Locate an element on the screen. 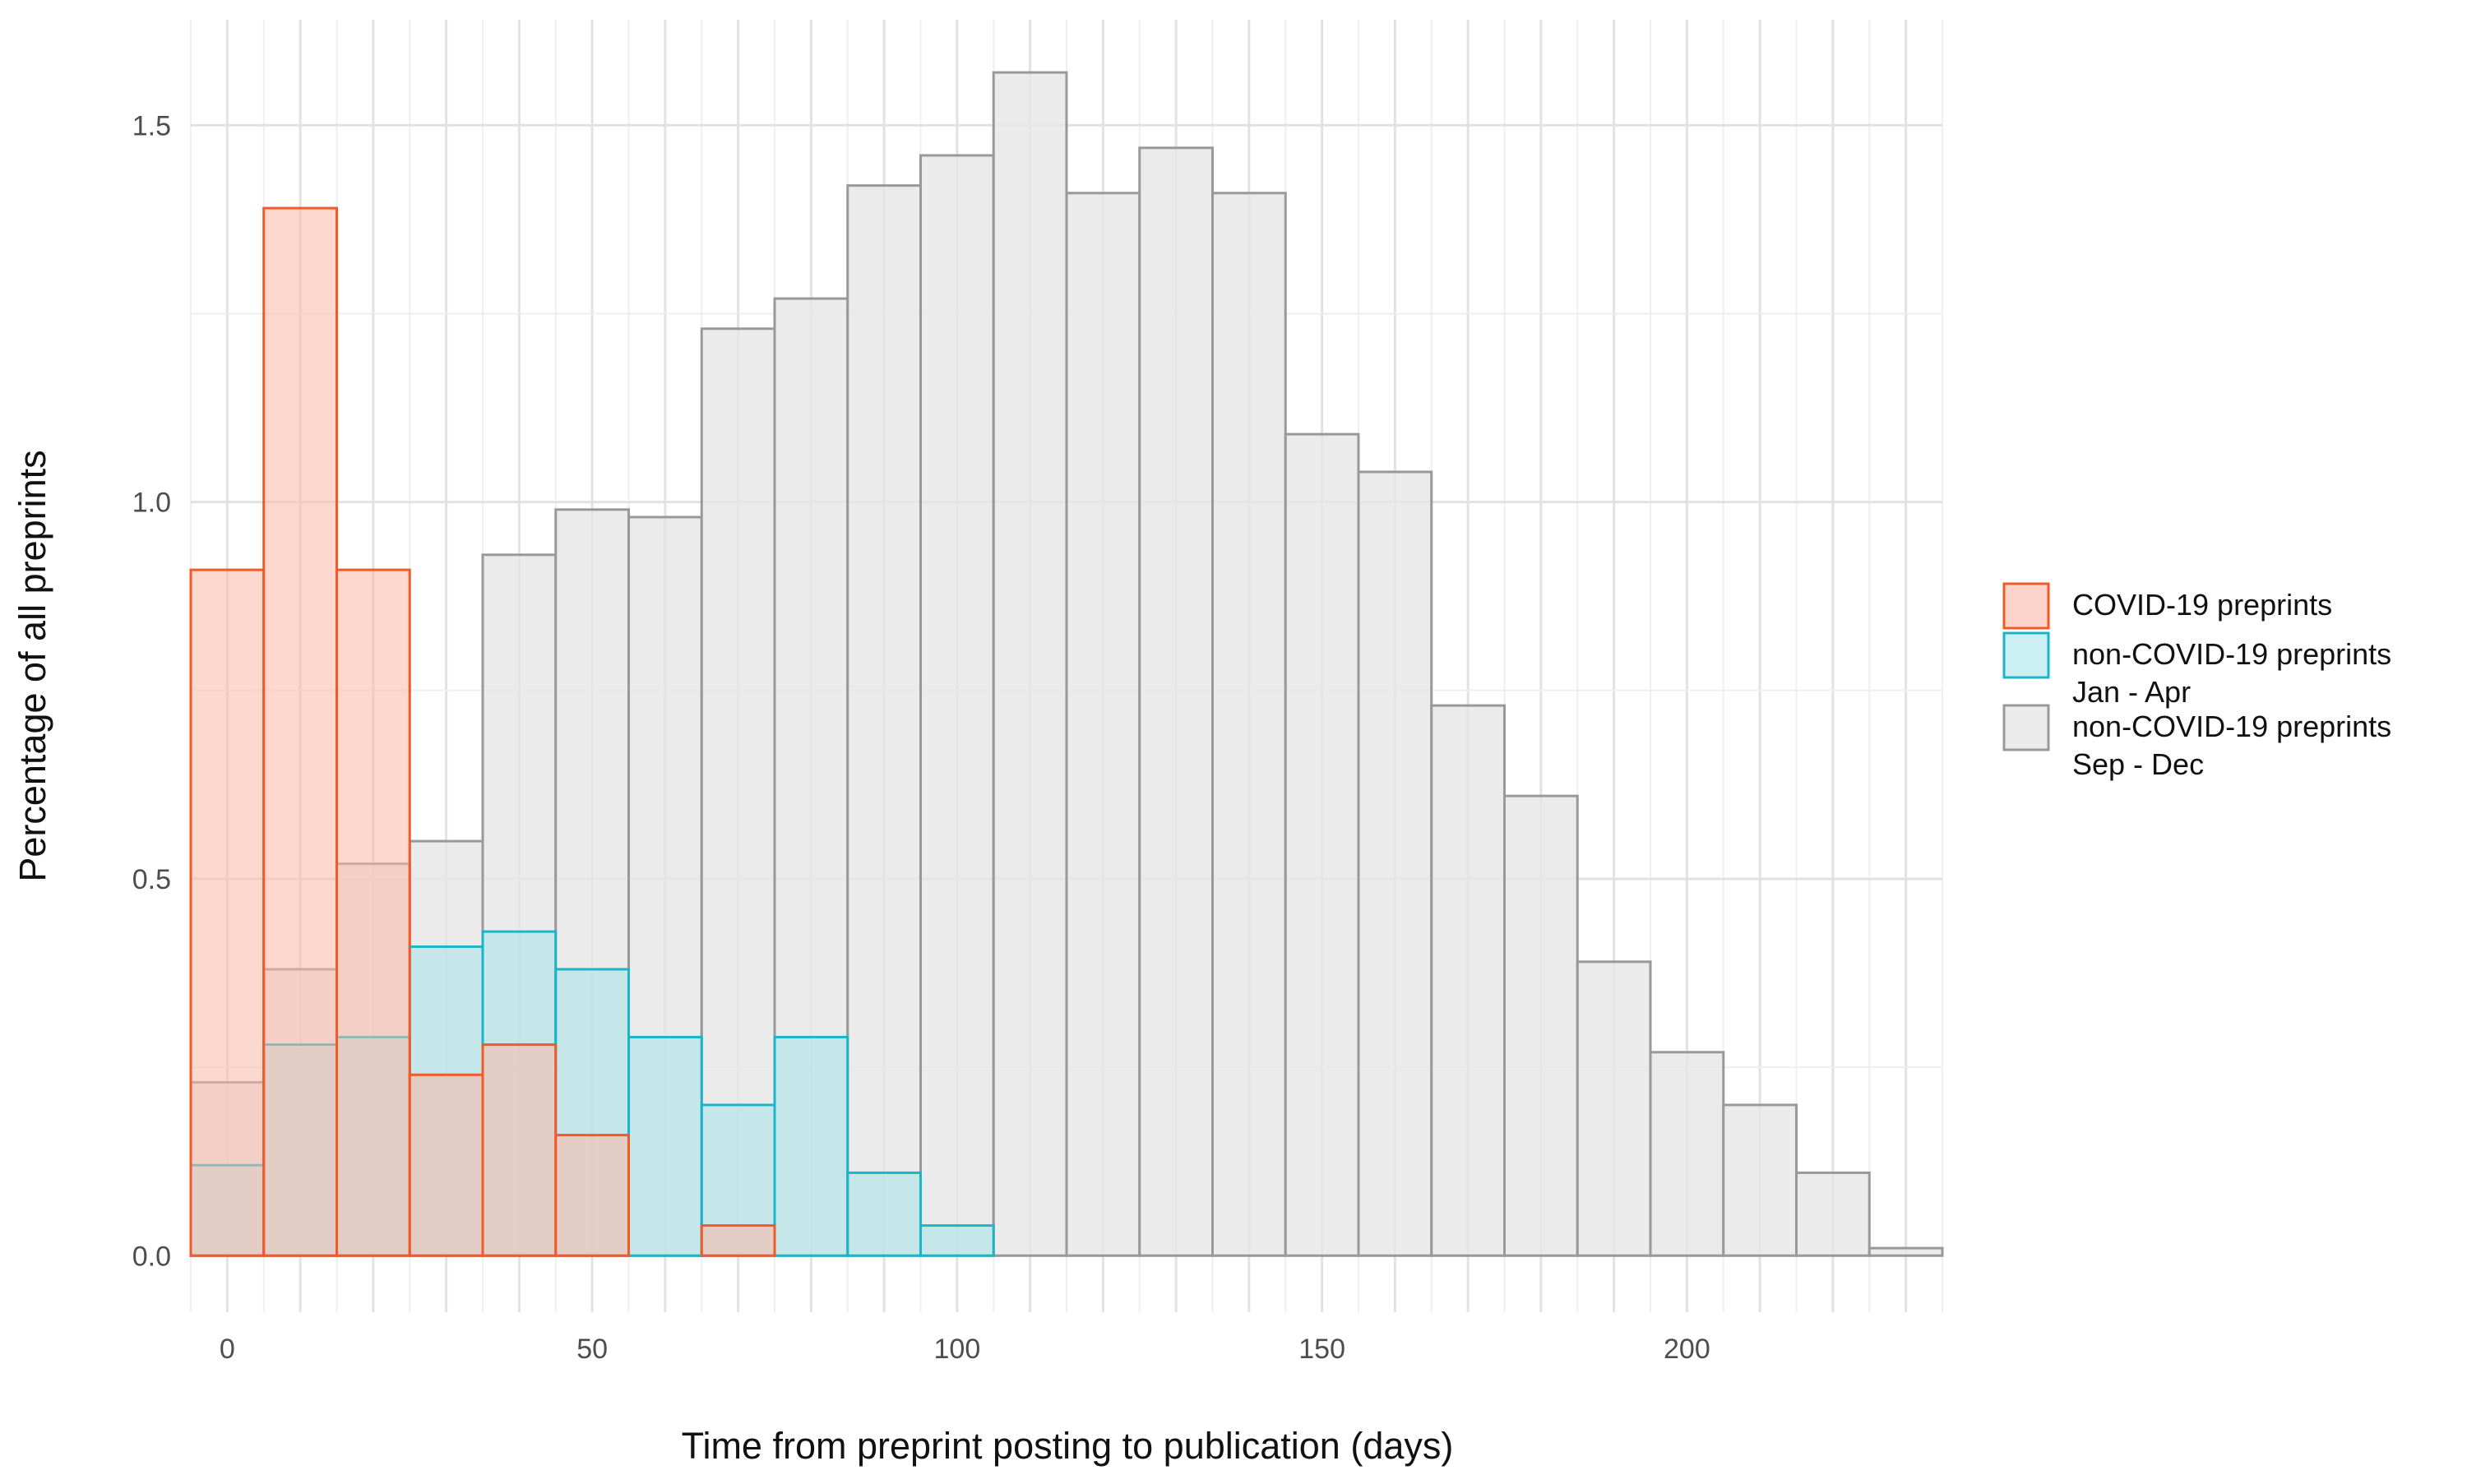  legend-item: non-COVID-19 preprints Jan - Apr is located at coordinates (2196, 670).